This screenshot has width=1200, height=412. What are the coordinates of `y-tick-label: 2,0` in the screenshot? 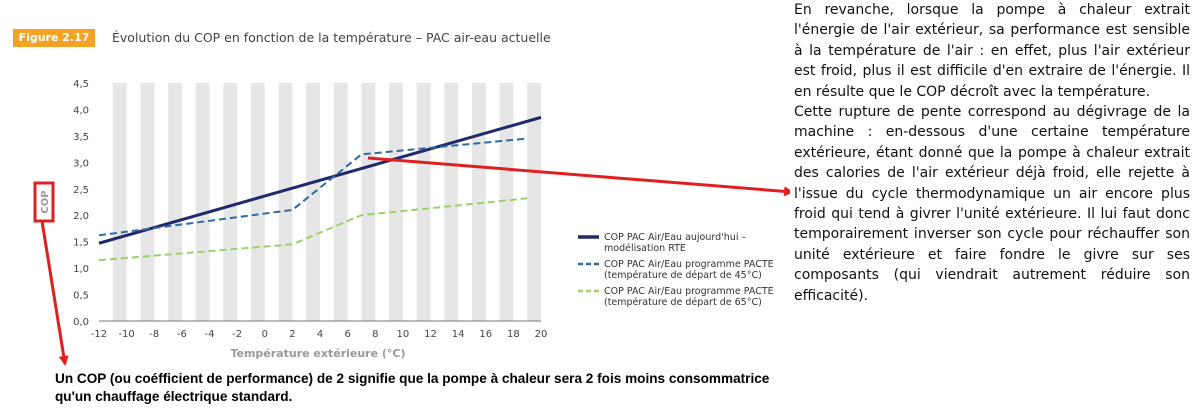 It's located at (81, 216).